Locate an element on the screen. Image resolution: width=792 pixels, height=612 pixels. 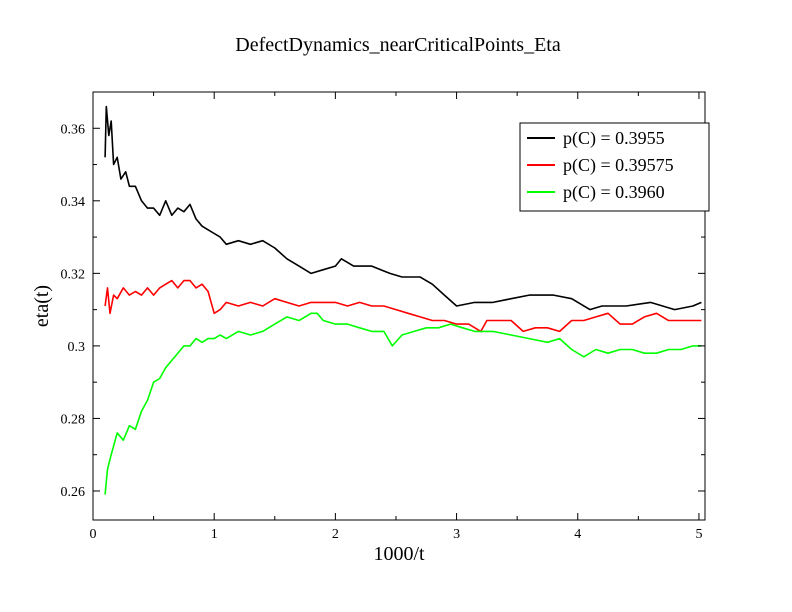
y-tick-label: 0.32 is located at coordinates (73, 274).